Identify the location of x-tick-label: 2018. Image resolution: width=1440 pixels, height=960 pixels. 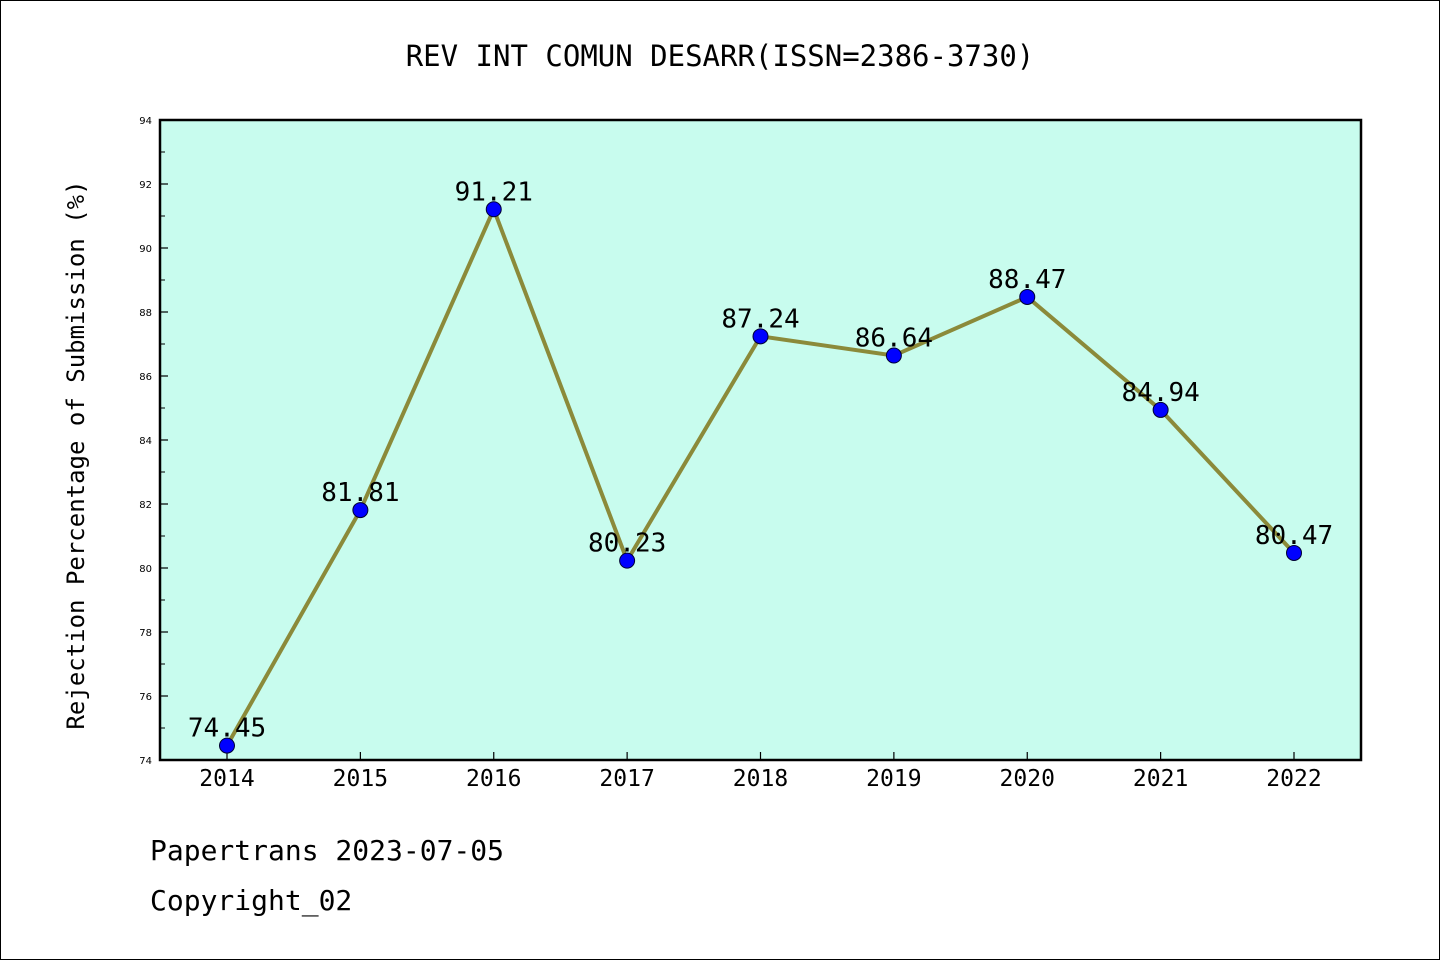
(760, 779).